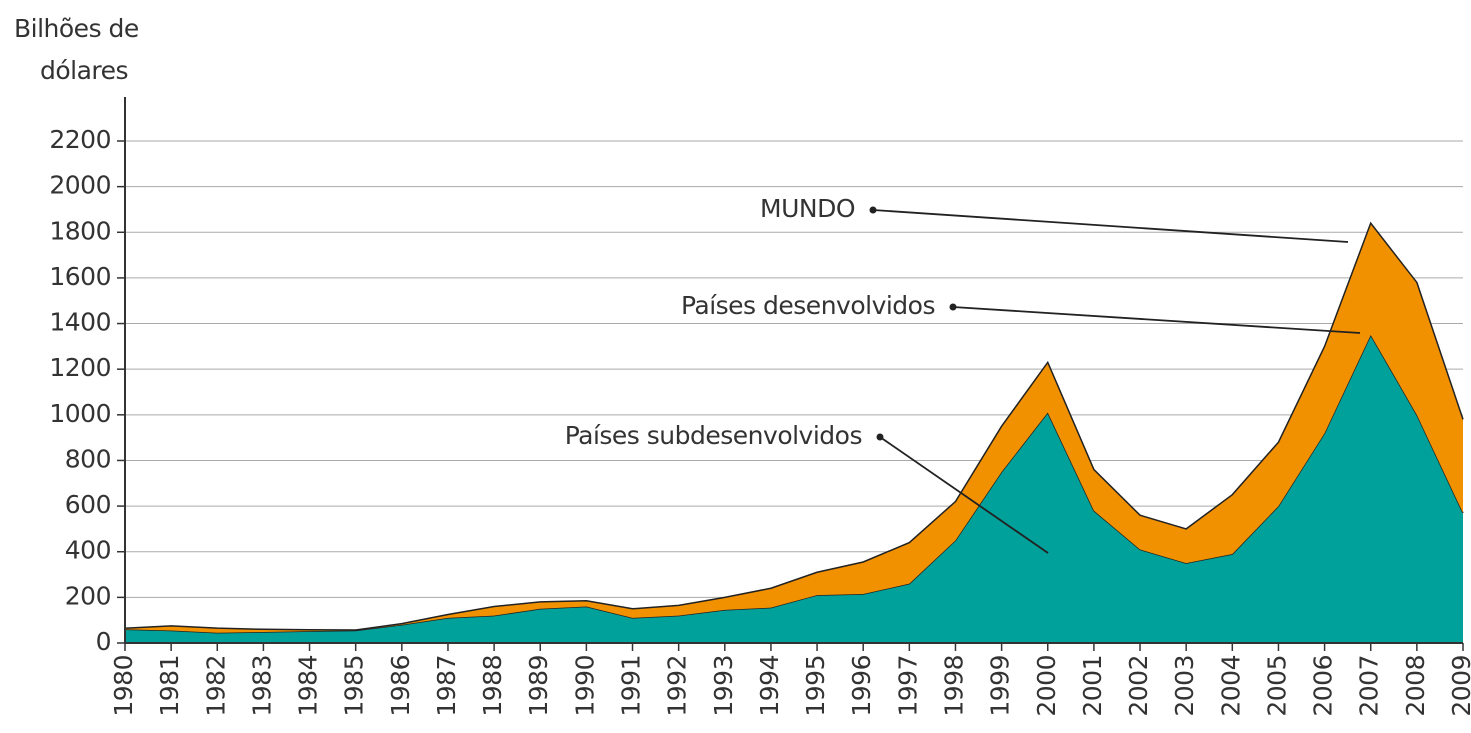 This screenshot has width=1471, height=733. What do you see at coordinates (1323, 686) in the screenshot?
I see `x-tick-label: 2006` at bounding box center [1323, 686].